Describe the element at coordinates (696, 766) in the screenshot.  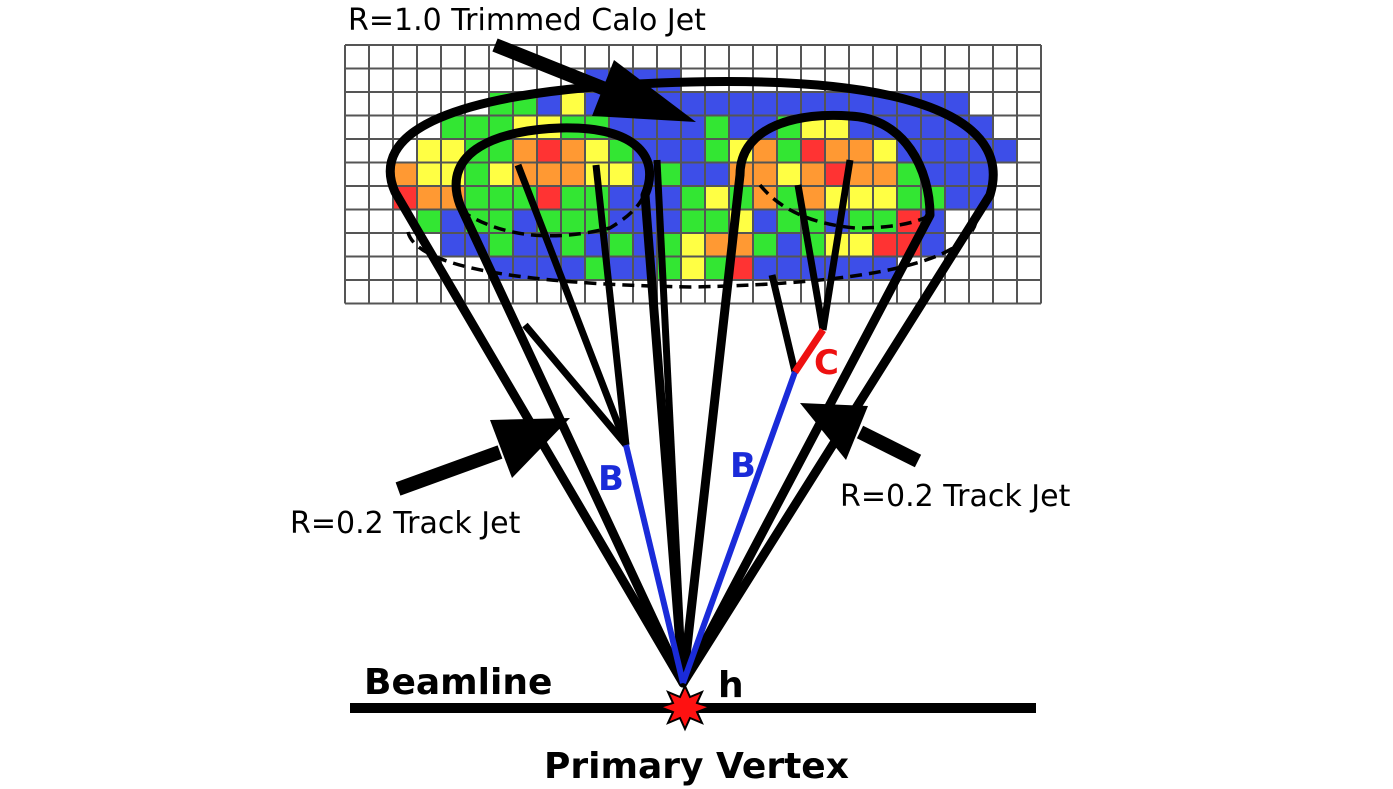
I see `primary-vertex-label: Primary Vertex` at that location.